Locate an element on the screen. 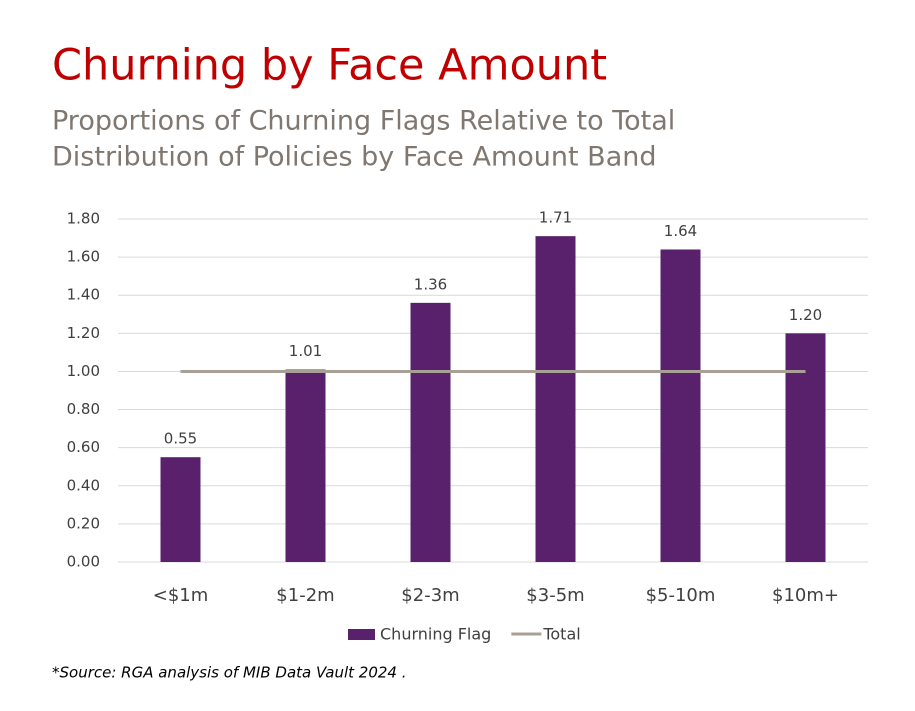  data-label: 1.71 is located at coordinates (555, 218).